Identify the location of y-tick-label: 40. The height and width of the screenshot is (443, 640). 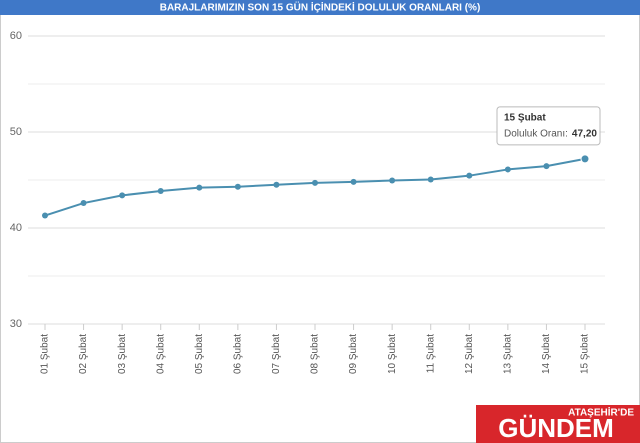
(16, 228).